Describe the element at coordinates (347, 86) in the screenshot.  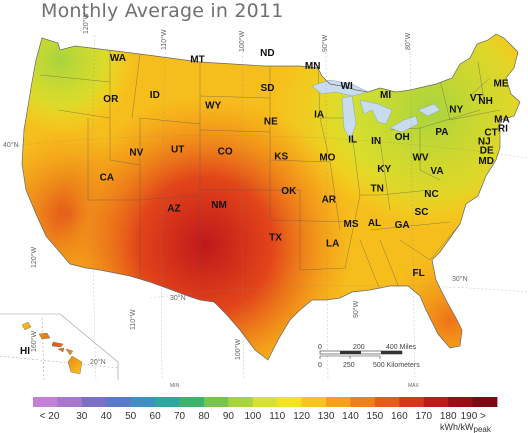
I see `state-label-wi: WI` at that location.